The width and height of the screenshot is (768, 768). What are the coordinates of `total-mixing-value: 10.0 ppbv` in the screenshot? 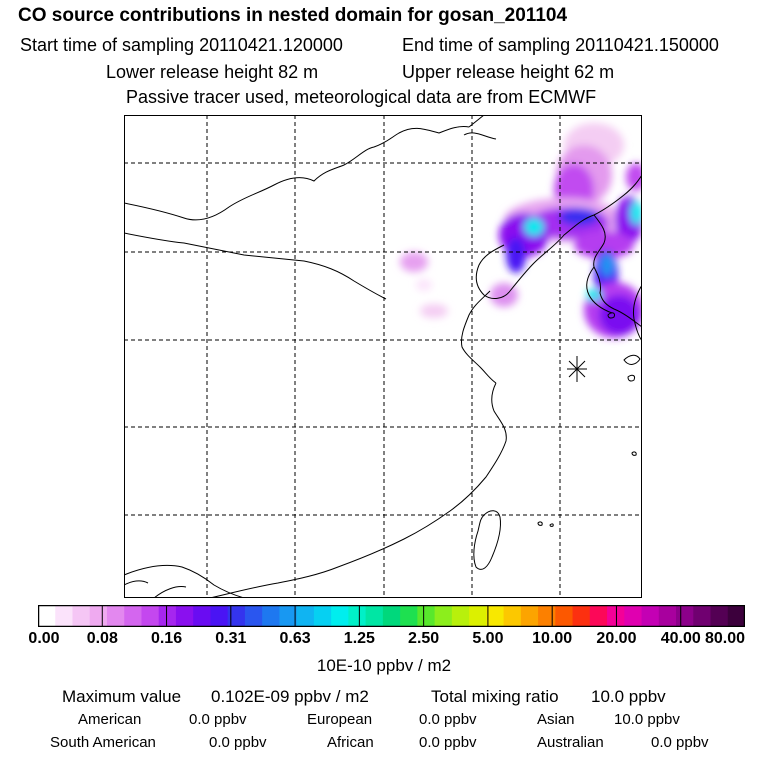 It's located at (628, 696).